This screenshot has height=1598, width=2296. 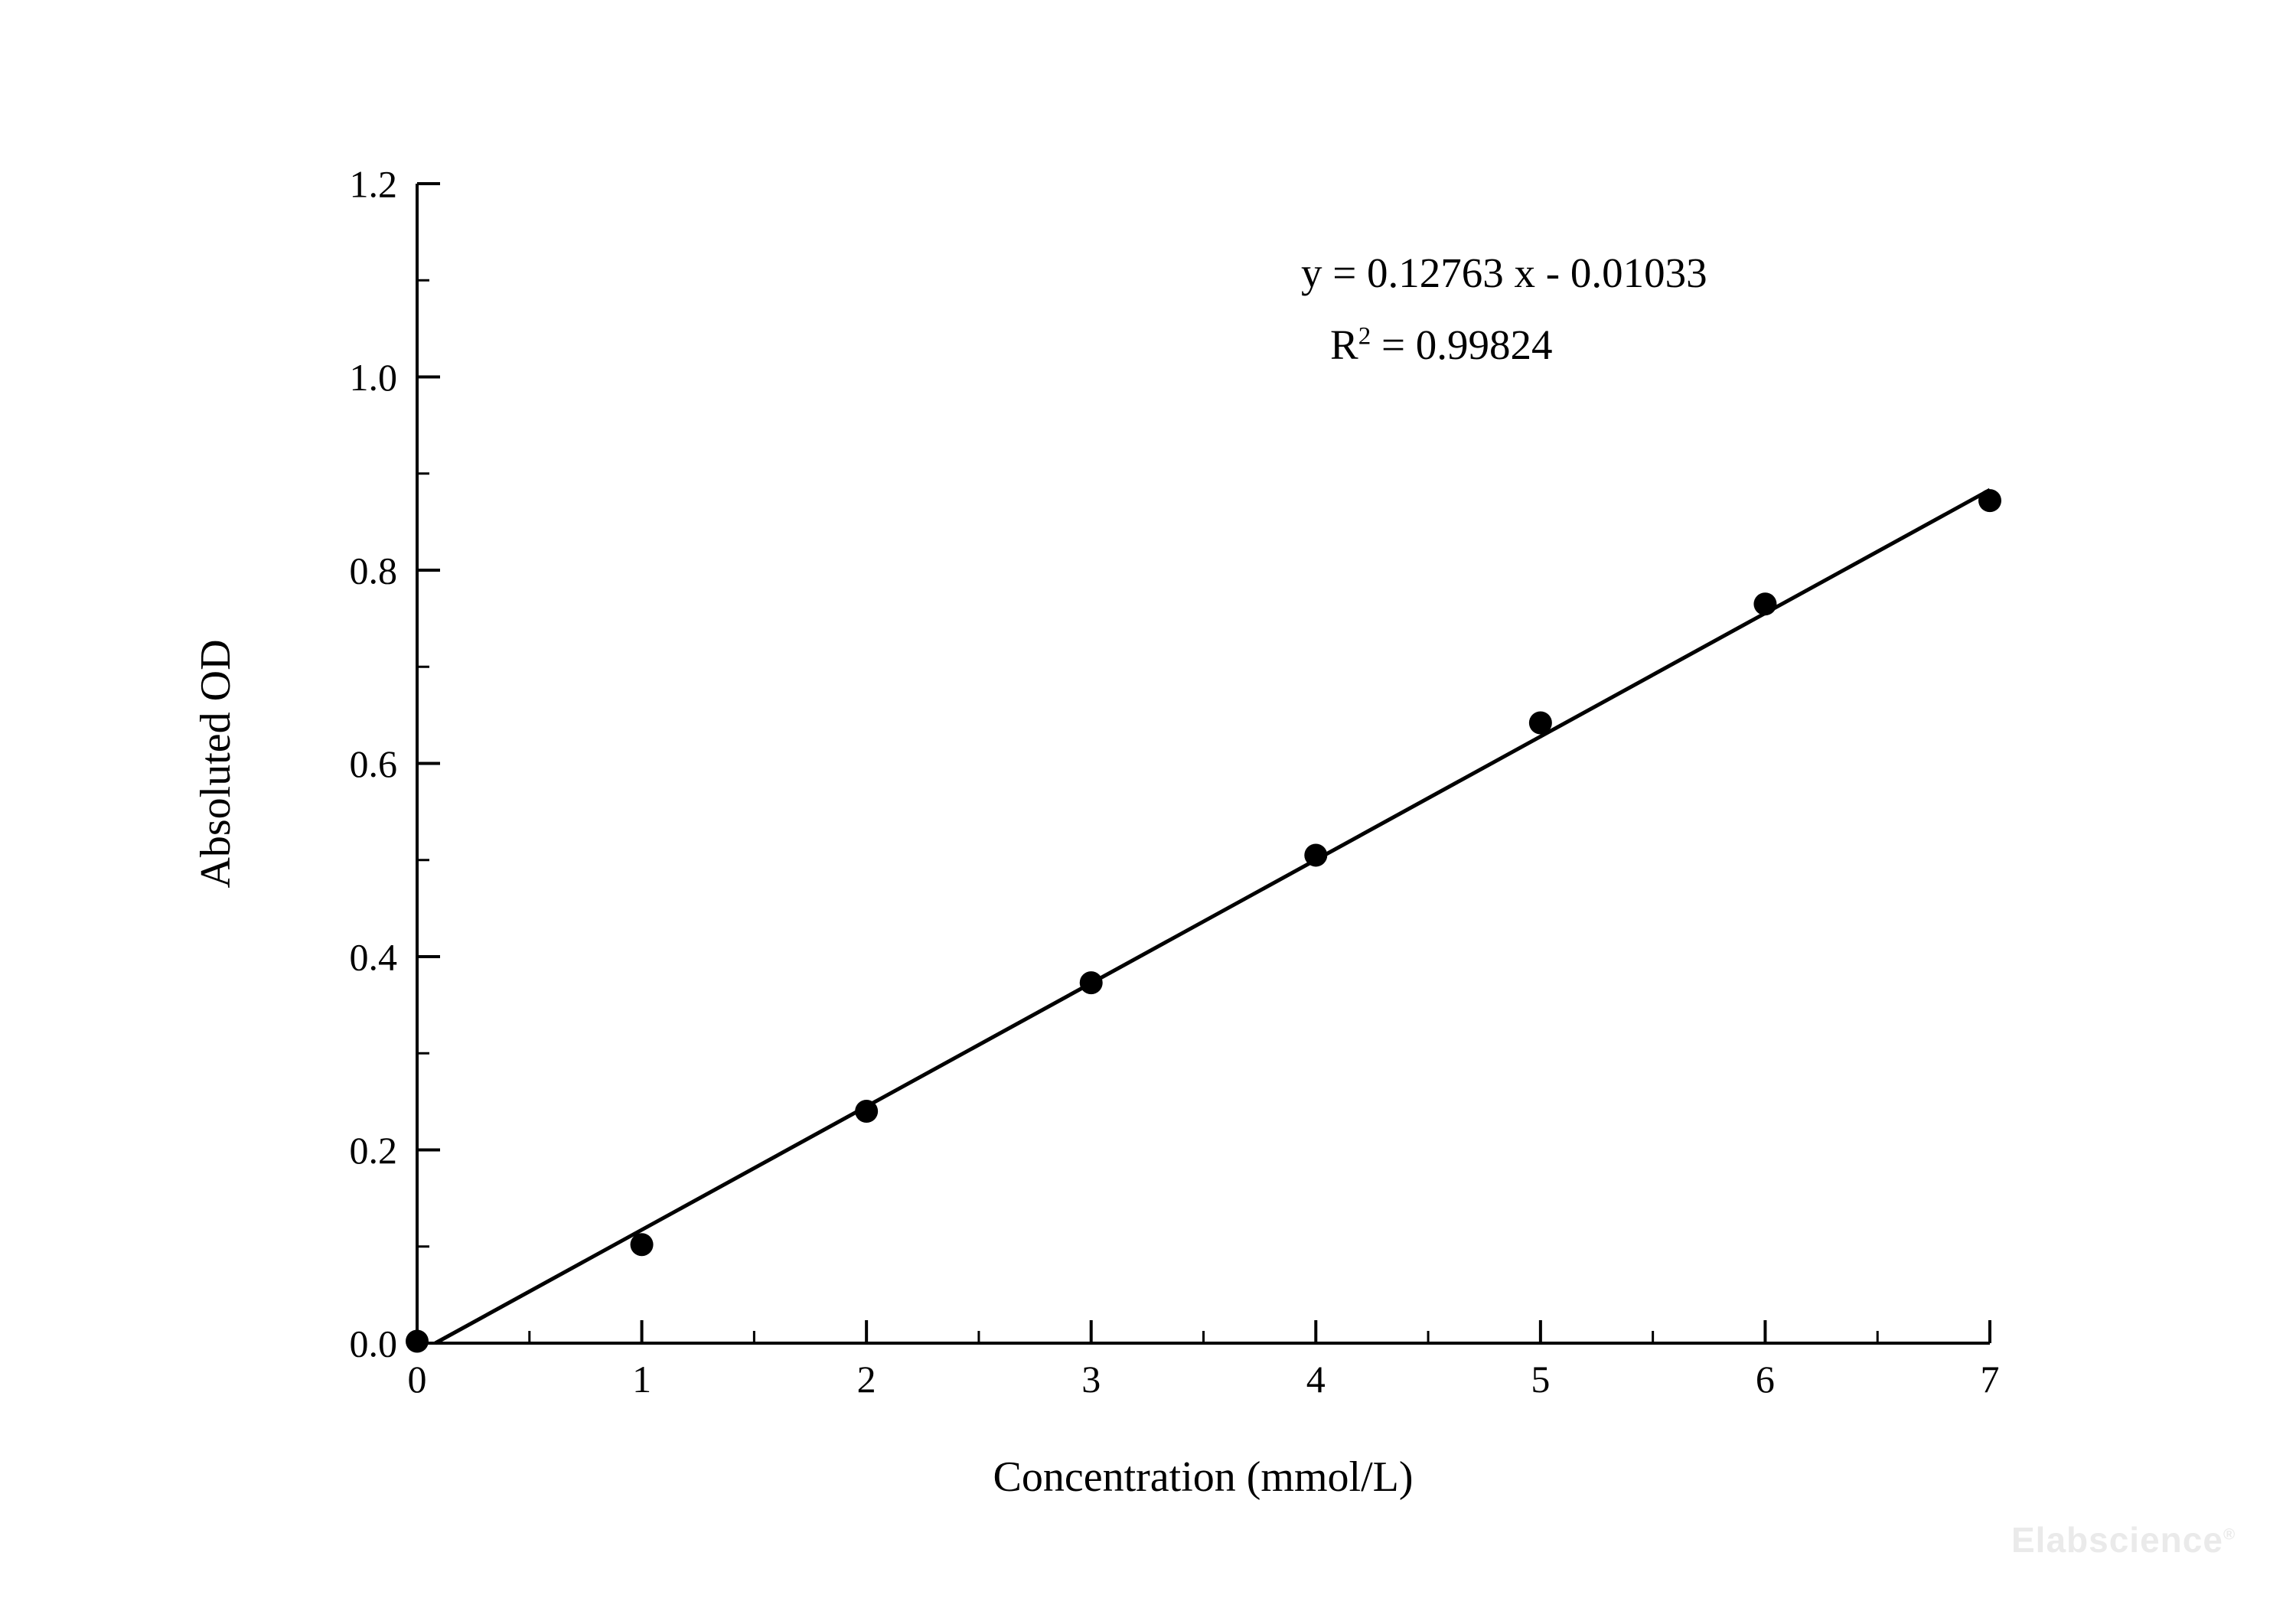 I want to click on y-tick-label: 0.8, so click(x=374, y=571).